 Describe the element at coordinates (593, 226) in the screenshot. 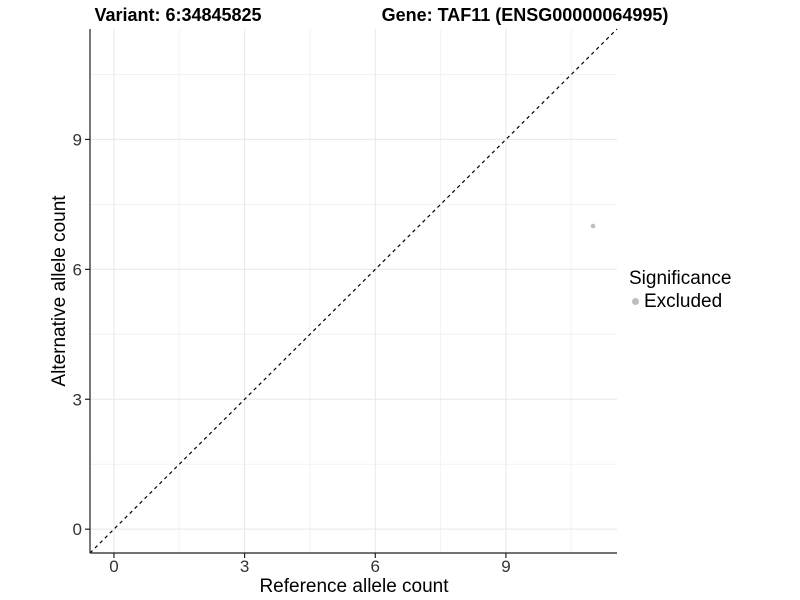

I see `data-point` at that location.